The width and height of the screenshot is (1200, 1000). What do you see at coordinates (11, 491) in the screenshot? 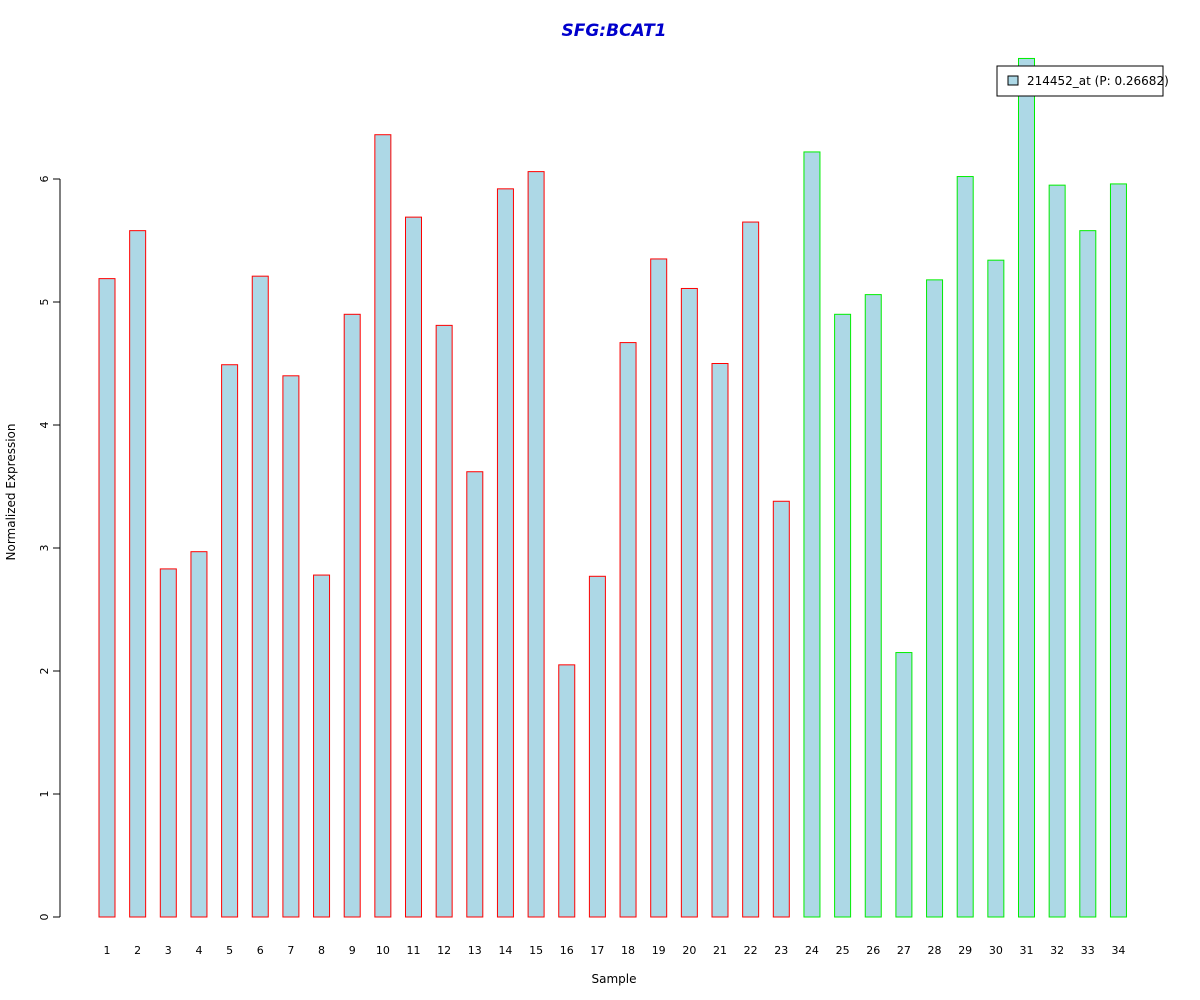
I see `y-axis-label: Normalized Expression` at bounding box center [11, 491].